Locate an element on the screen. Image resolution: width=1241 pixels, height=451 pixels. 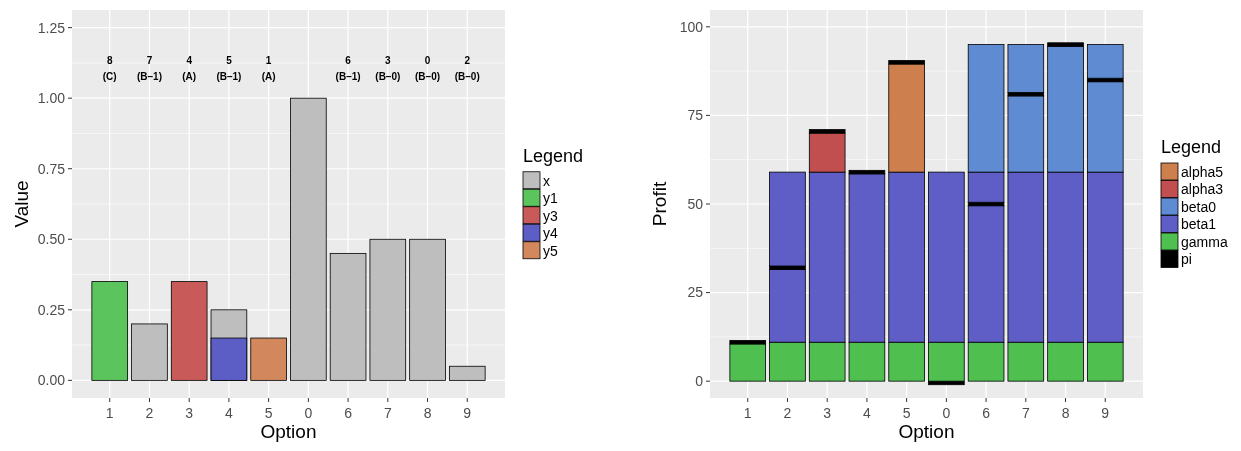
annotation: 5 (B–1) is located at coordinates (229, 68).